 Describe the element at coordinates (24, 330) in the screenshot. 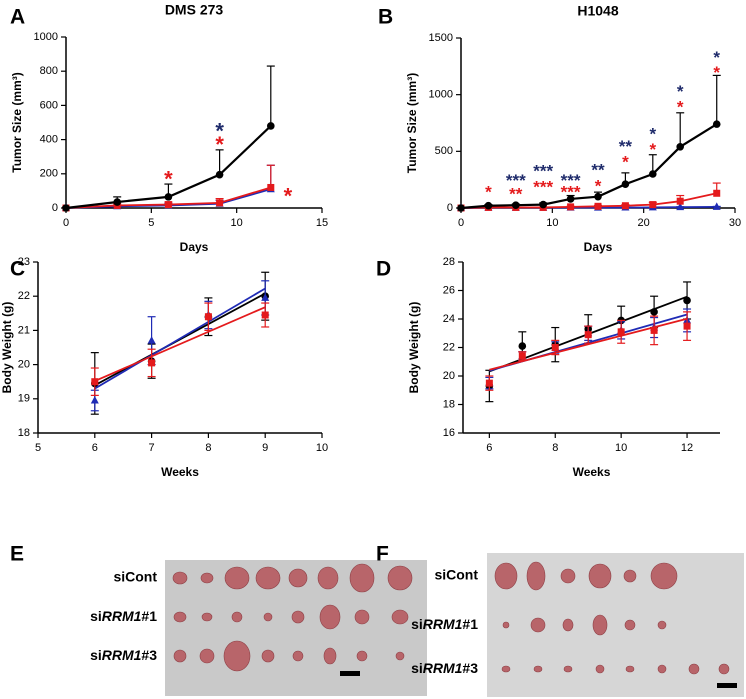

I see `y-tick-label: 21` at that location.